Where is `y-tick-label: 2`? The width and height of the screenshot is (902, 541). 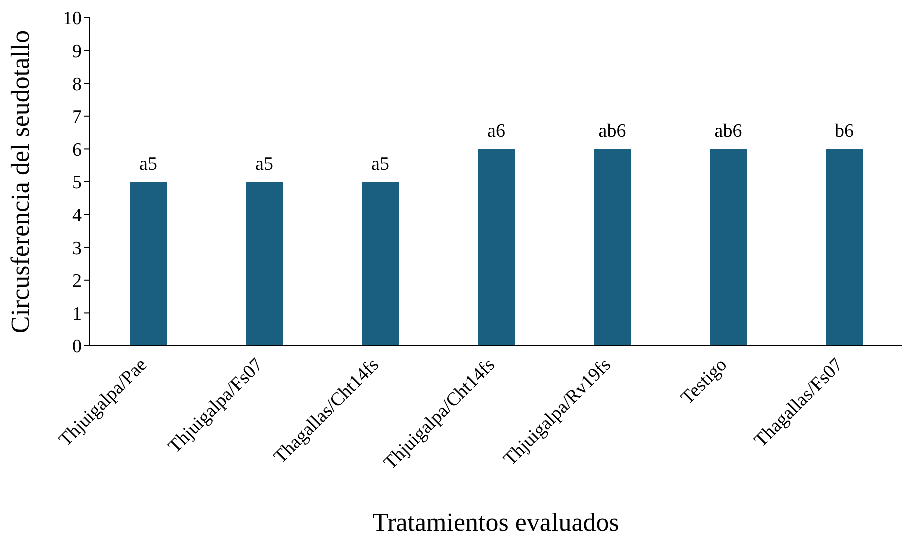
y-tick-label: 2 is located at coordinates (77, 281).